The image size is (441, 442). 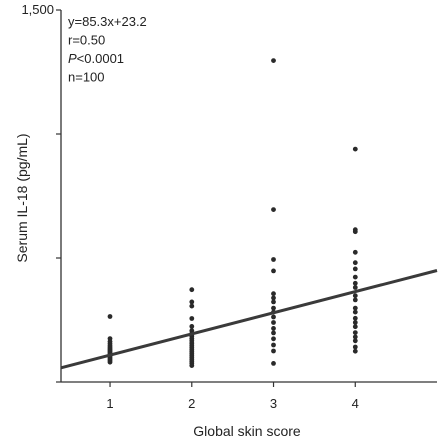 I want to click on stat-text: y=85.3x+23.2, so click(x=107, y=21).